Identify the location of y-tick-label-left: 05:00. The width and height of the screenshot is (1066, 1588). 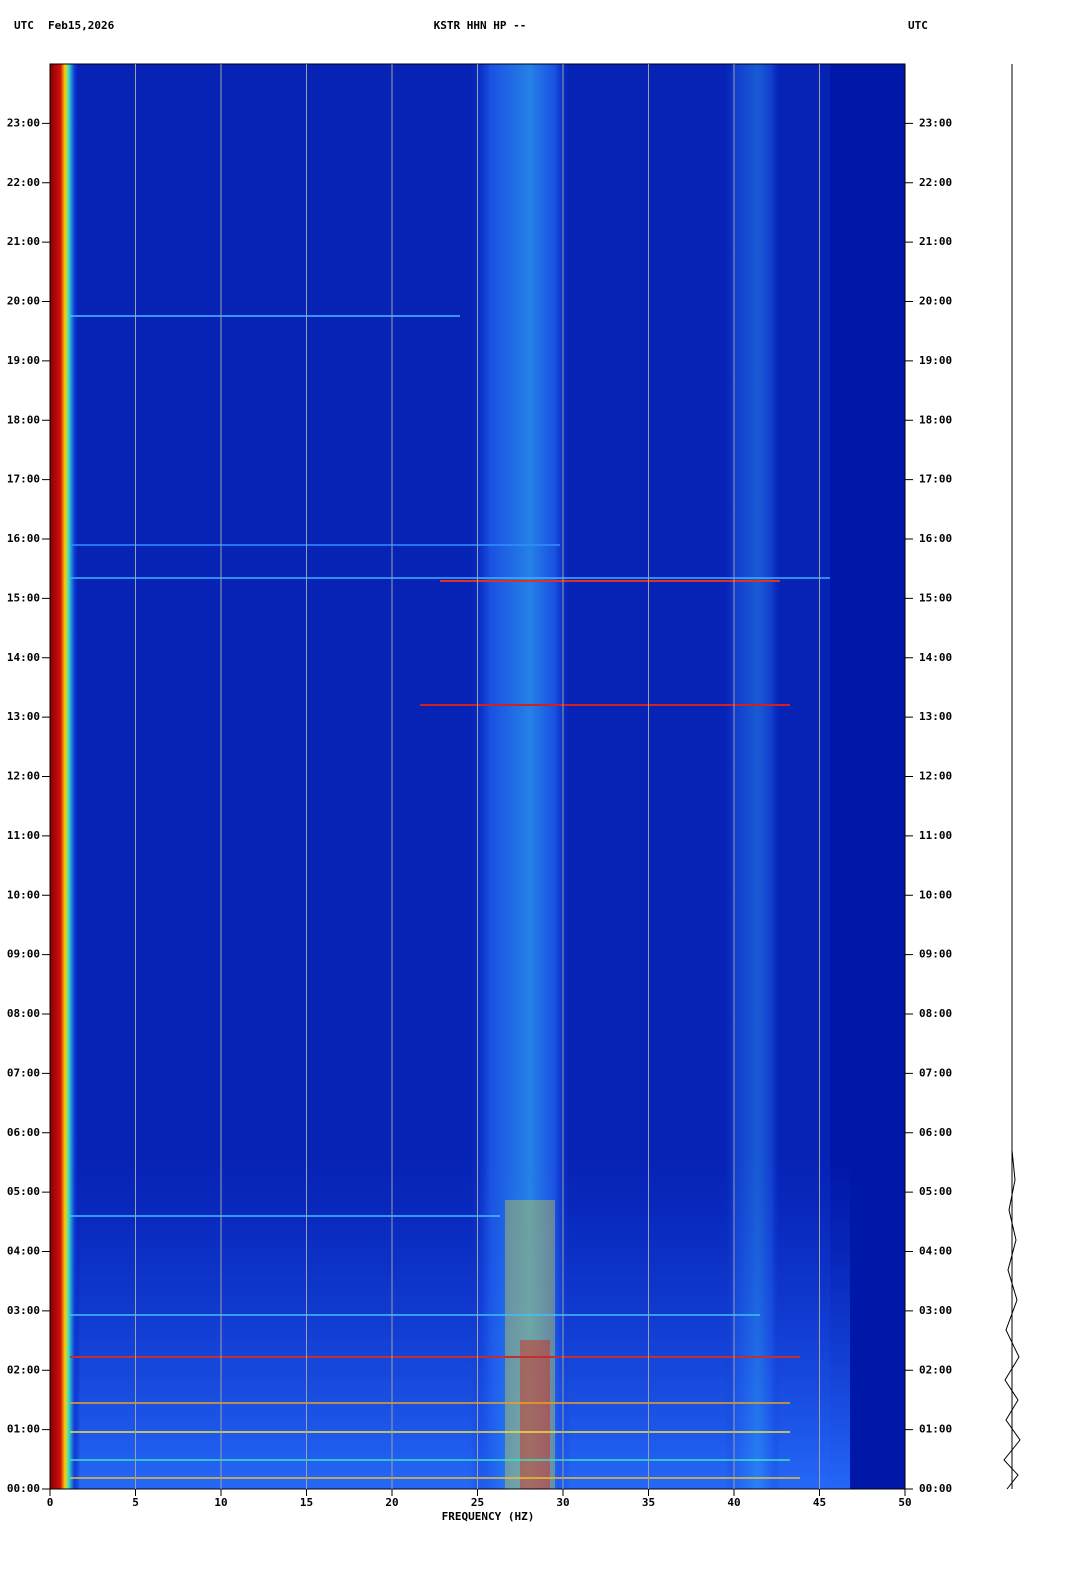
(23, 1191).